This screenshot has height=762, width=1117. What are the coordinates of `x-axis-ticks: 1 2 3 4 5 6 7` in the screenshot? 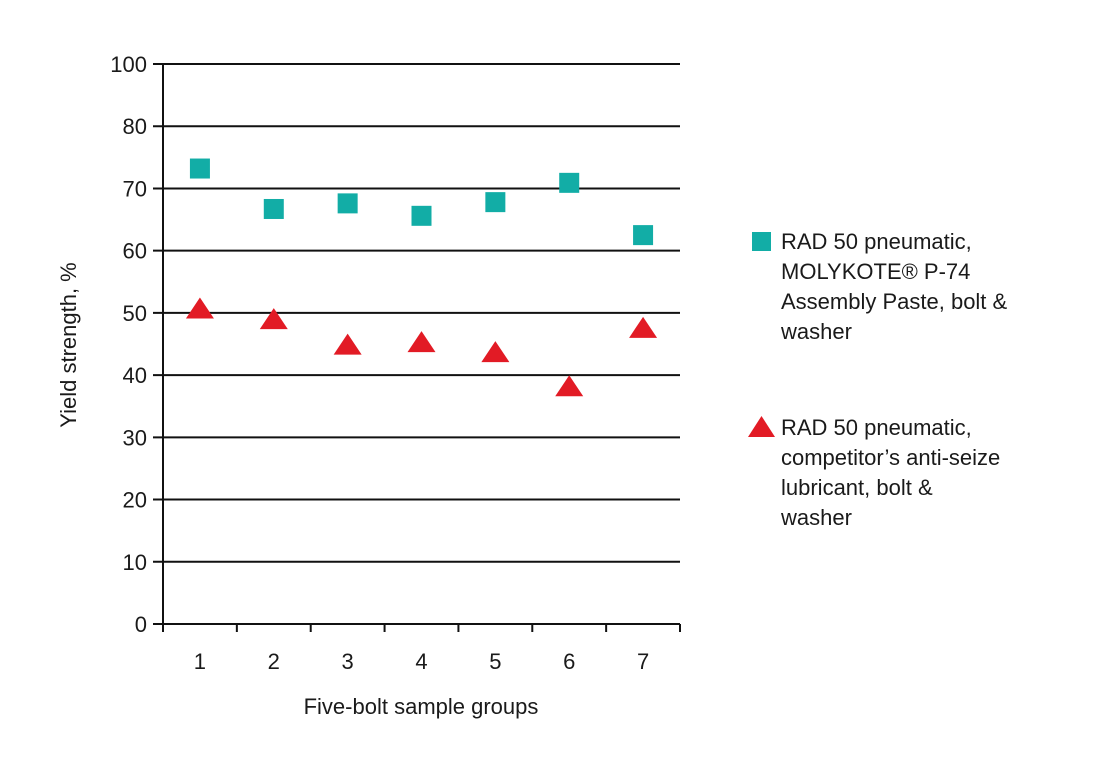 It's located at (421, 649).